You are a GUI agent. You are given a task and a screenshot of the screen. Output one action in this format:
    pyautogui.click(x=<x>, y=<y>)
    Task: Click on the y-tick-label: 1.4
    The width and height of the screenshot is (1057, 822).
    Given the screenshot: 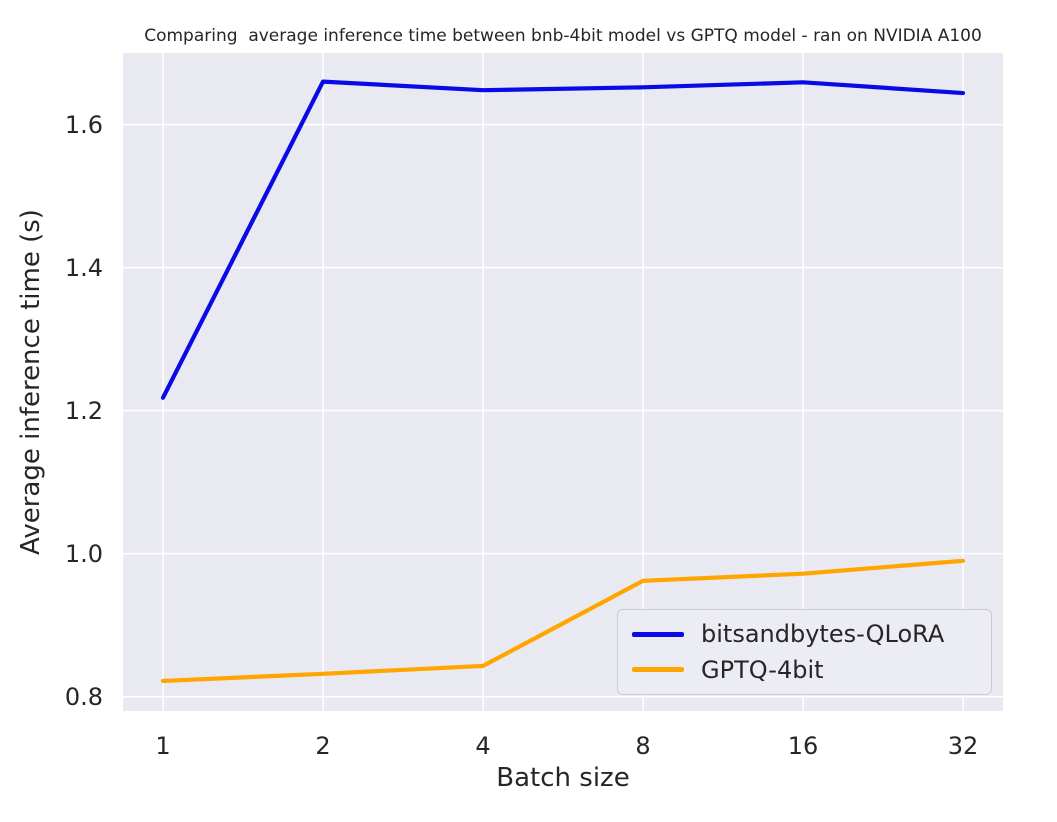 What is the action you would take?
    pyautogui.click(x=83, y=267)
    